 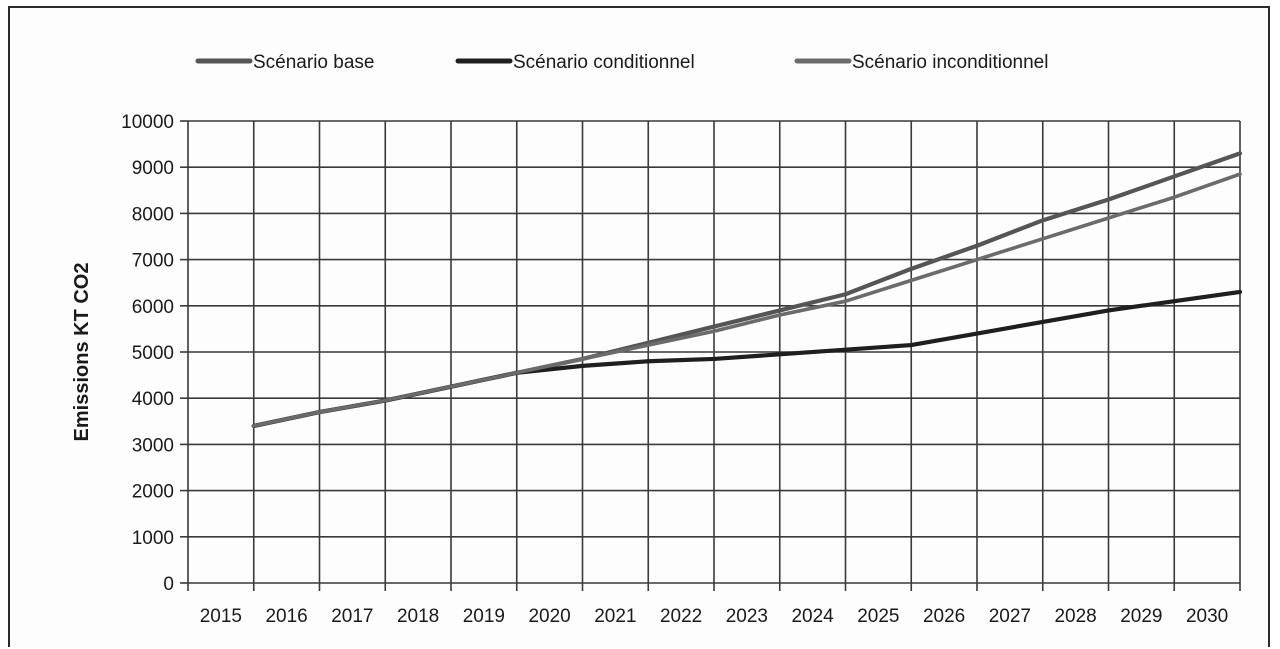 I want to click on y-tick-label: 5000, so click(x=153, y=353).